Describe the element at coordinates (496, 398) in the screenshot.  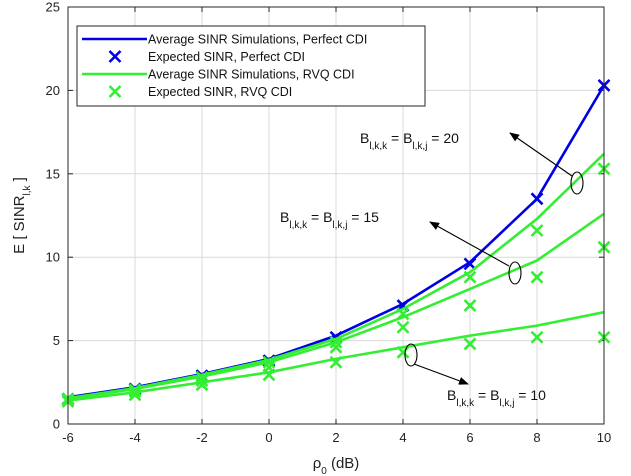
I see `annotation-label: Bl,k,k = Bl,k,j = 10` at that location.